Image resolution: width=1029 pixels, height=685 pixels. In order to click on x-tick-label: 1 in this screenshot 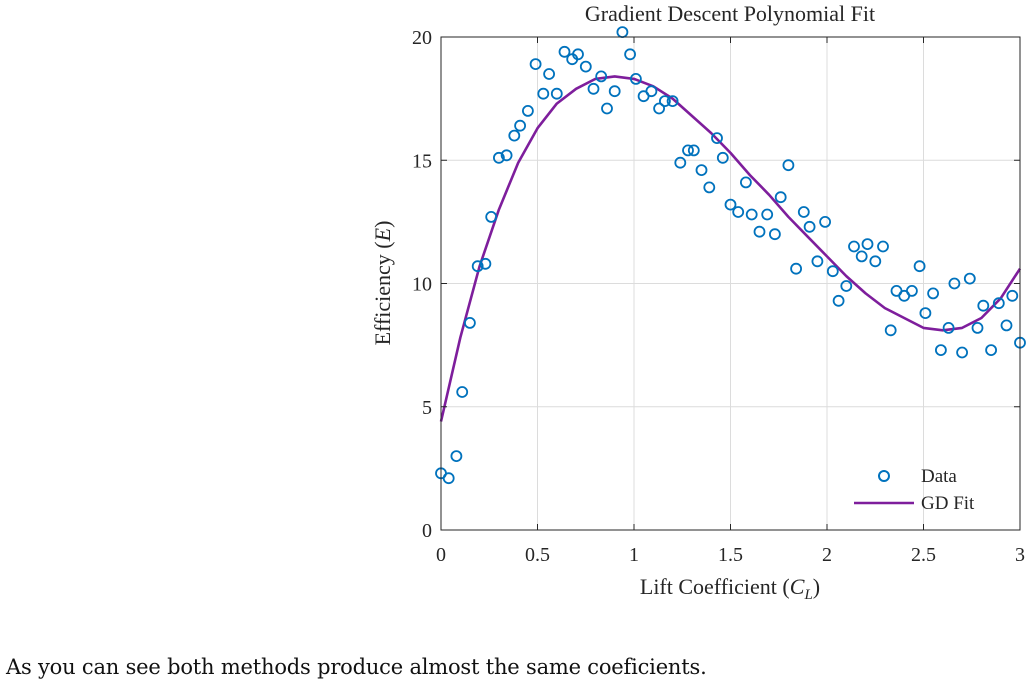, I will do `click(634, 555)`.